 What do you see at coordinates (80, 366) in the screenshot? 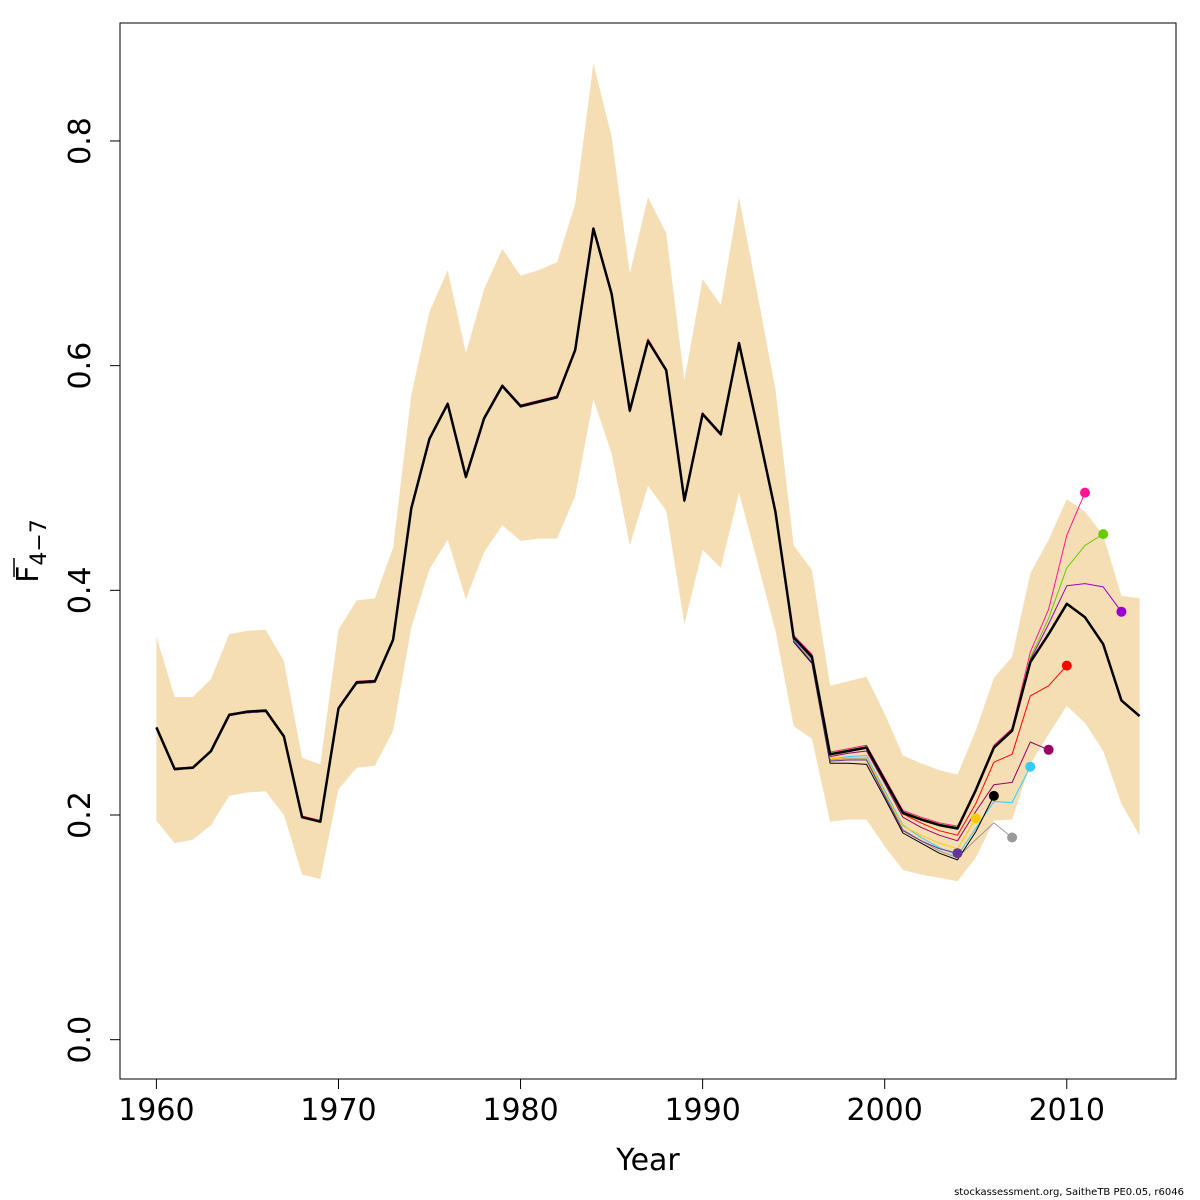
I see `y-tick-label: 0.6` at bounding box center [80, 366].